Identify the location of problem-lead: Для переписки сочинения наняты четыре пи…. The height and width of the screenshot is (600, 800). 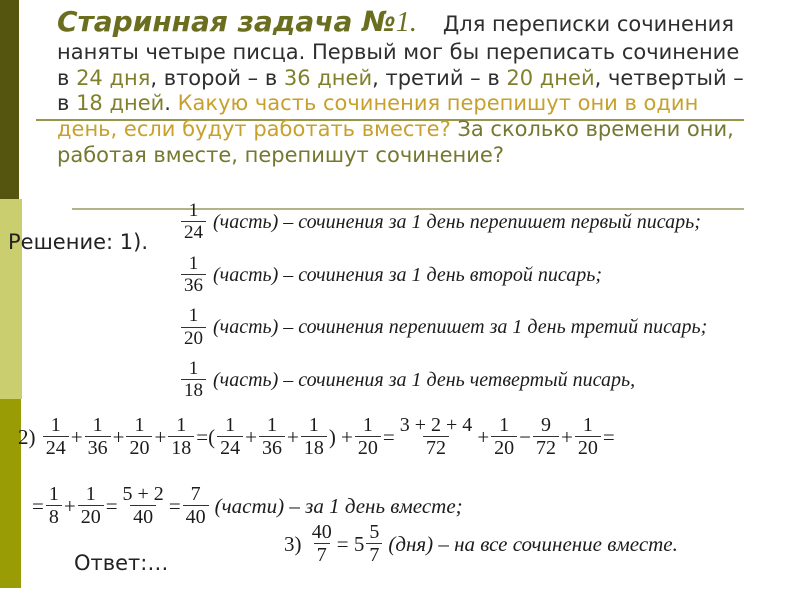
(398, 51).